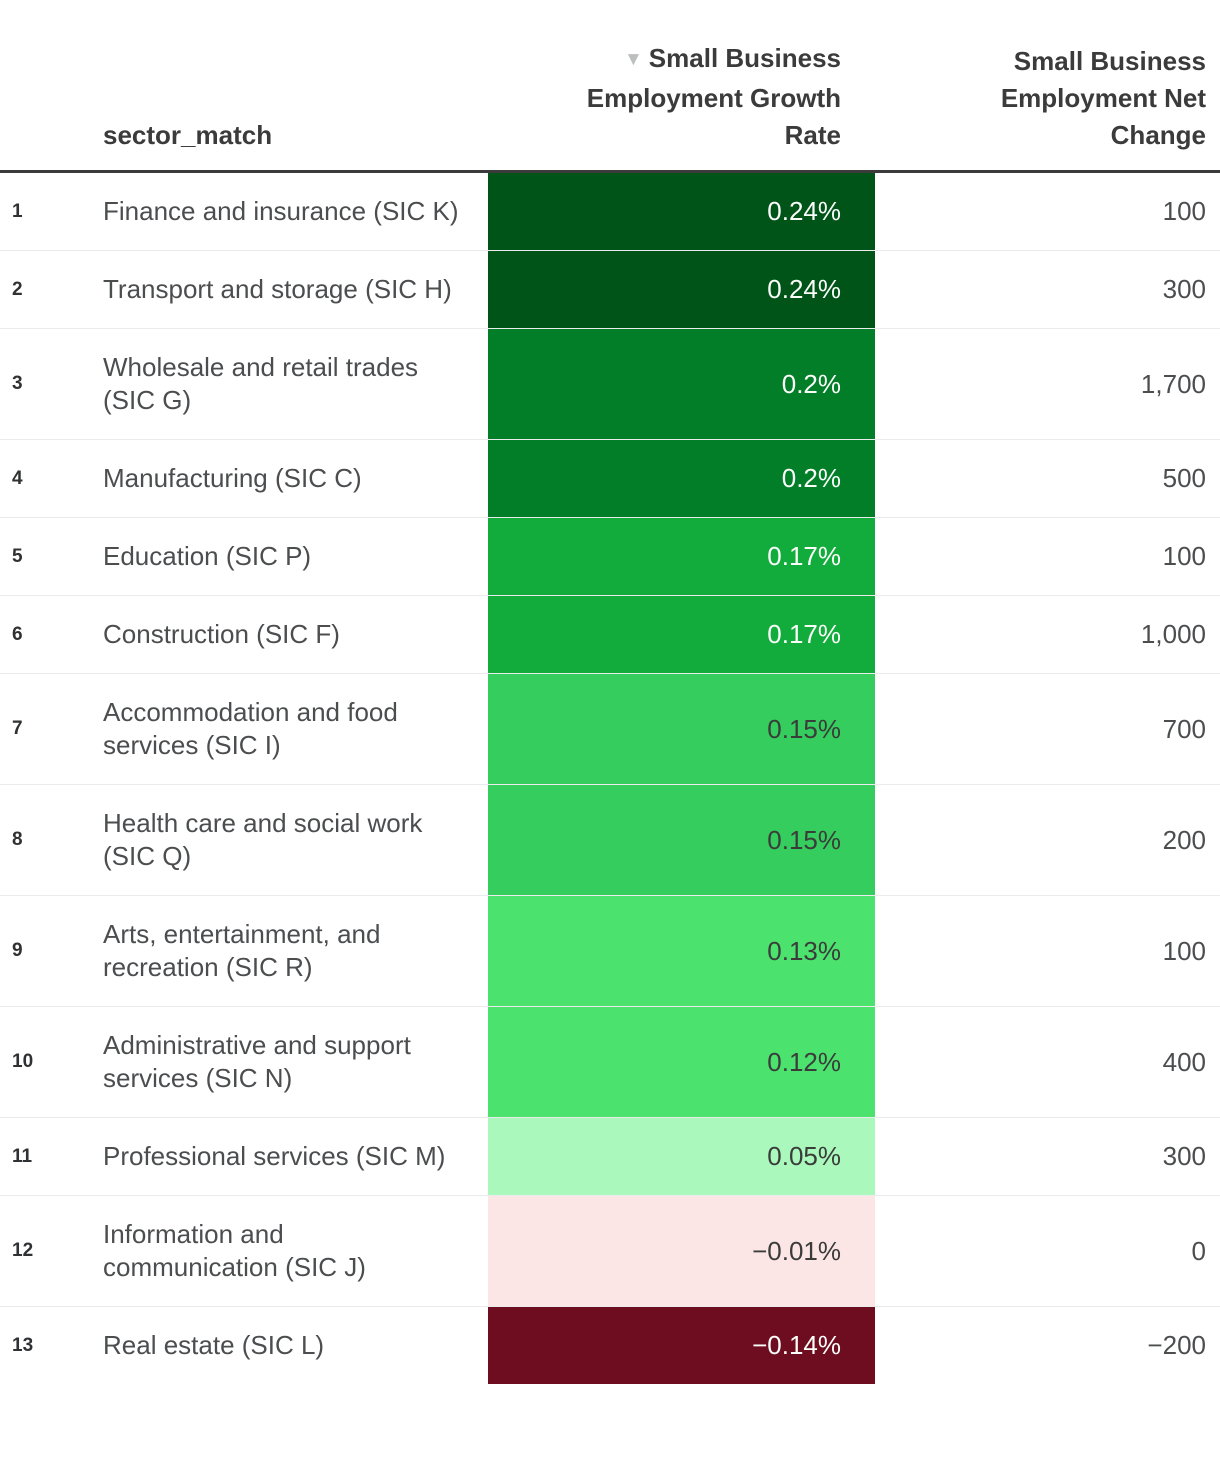  I want to click on row-sector-label: Information and communication (SIC J), so click(234, 1250).